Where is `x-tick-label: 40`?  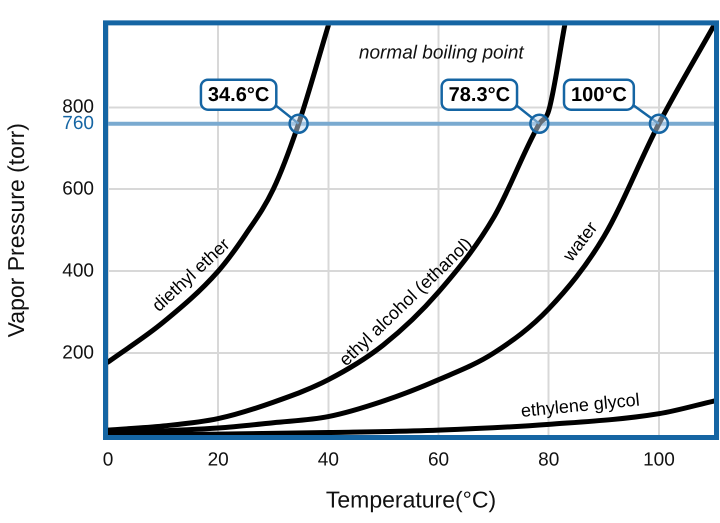 x-tick-label: 40 is located at coordinates (328, 460).